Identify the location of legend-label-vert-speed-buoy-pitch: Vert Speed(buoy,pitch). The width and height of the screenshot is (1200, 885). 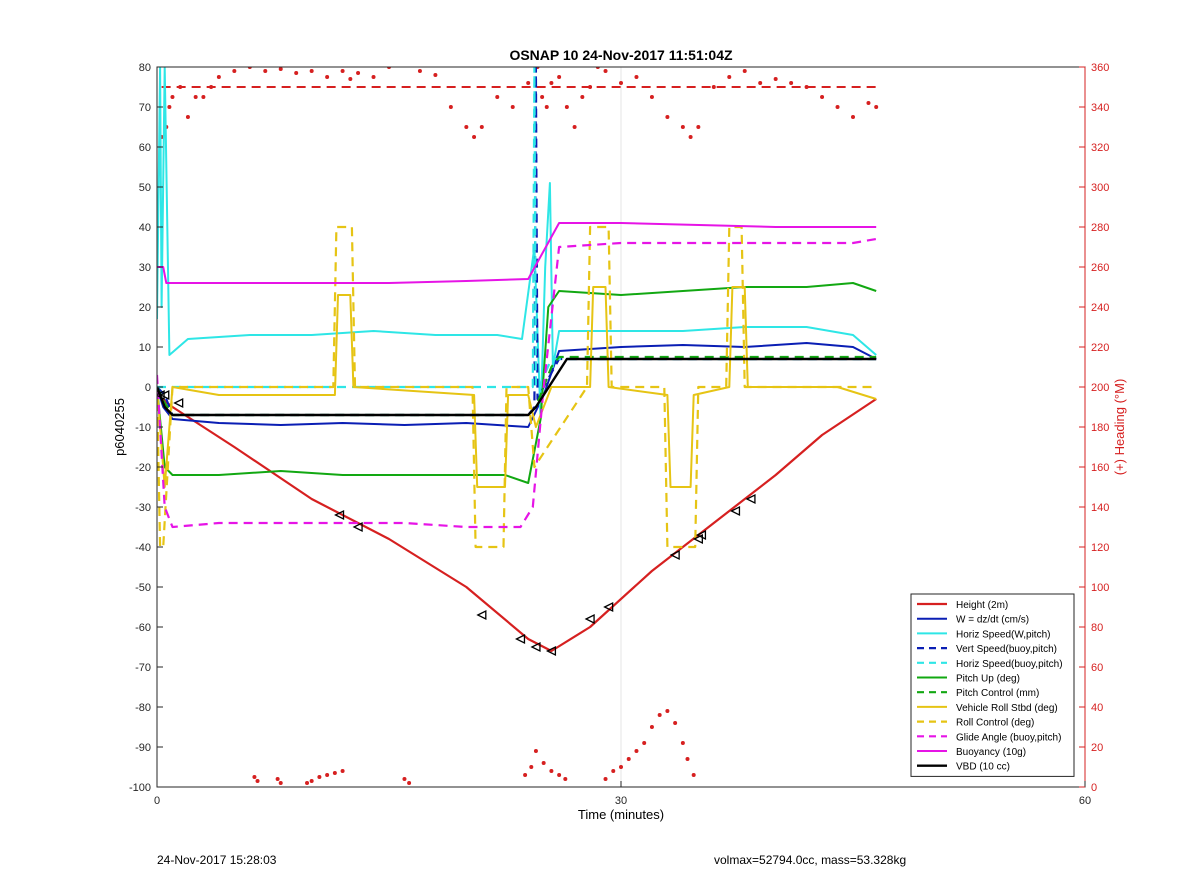
(1006, 649).